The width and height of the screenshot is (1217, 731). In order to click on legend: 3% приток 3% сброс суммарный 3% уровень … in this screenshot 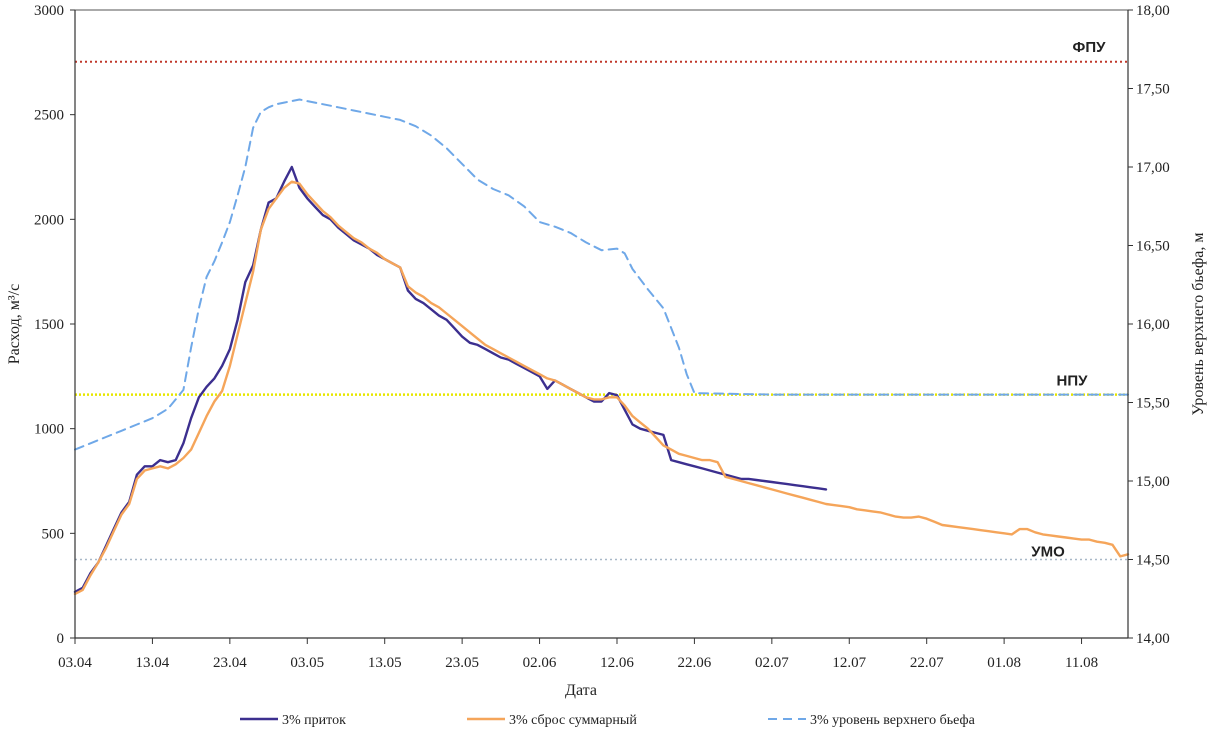, I will do `click(608, 720)`.